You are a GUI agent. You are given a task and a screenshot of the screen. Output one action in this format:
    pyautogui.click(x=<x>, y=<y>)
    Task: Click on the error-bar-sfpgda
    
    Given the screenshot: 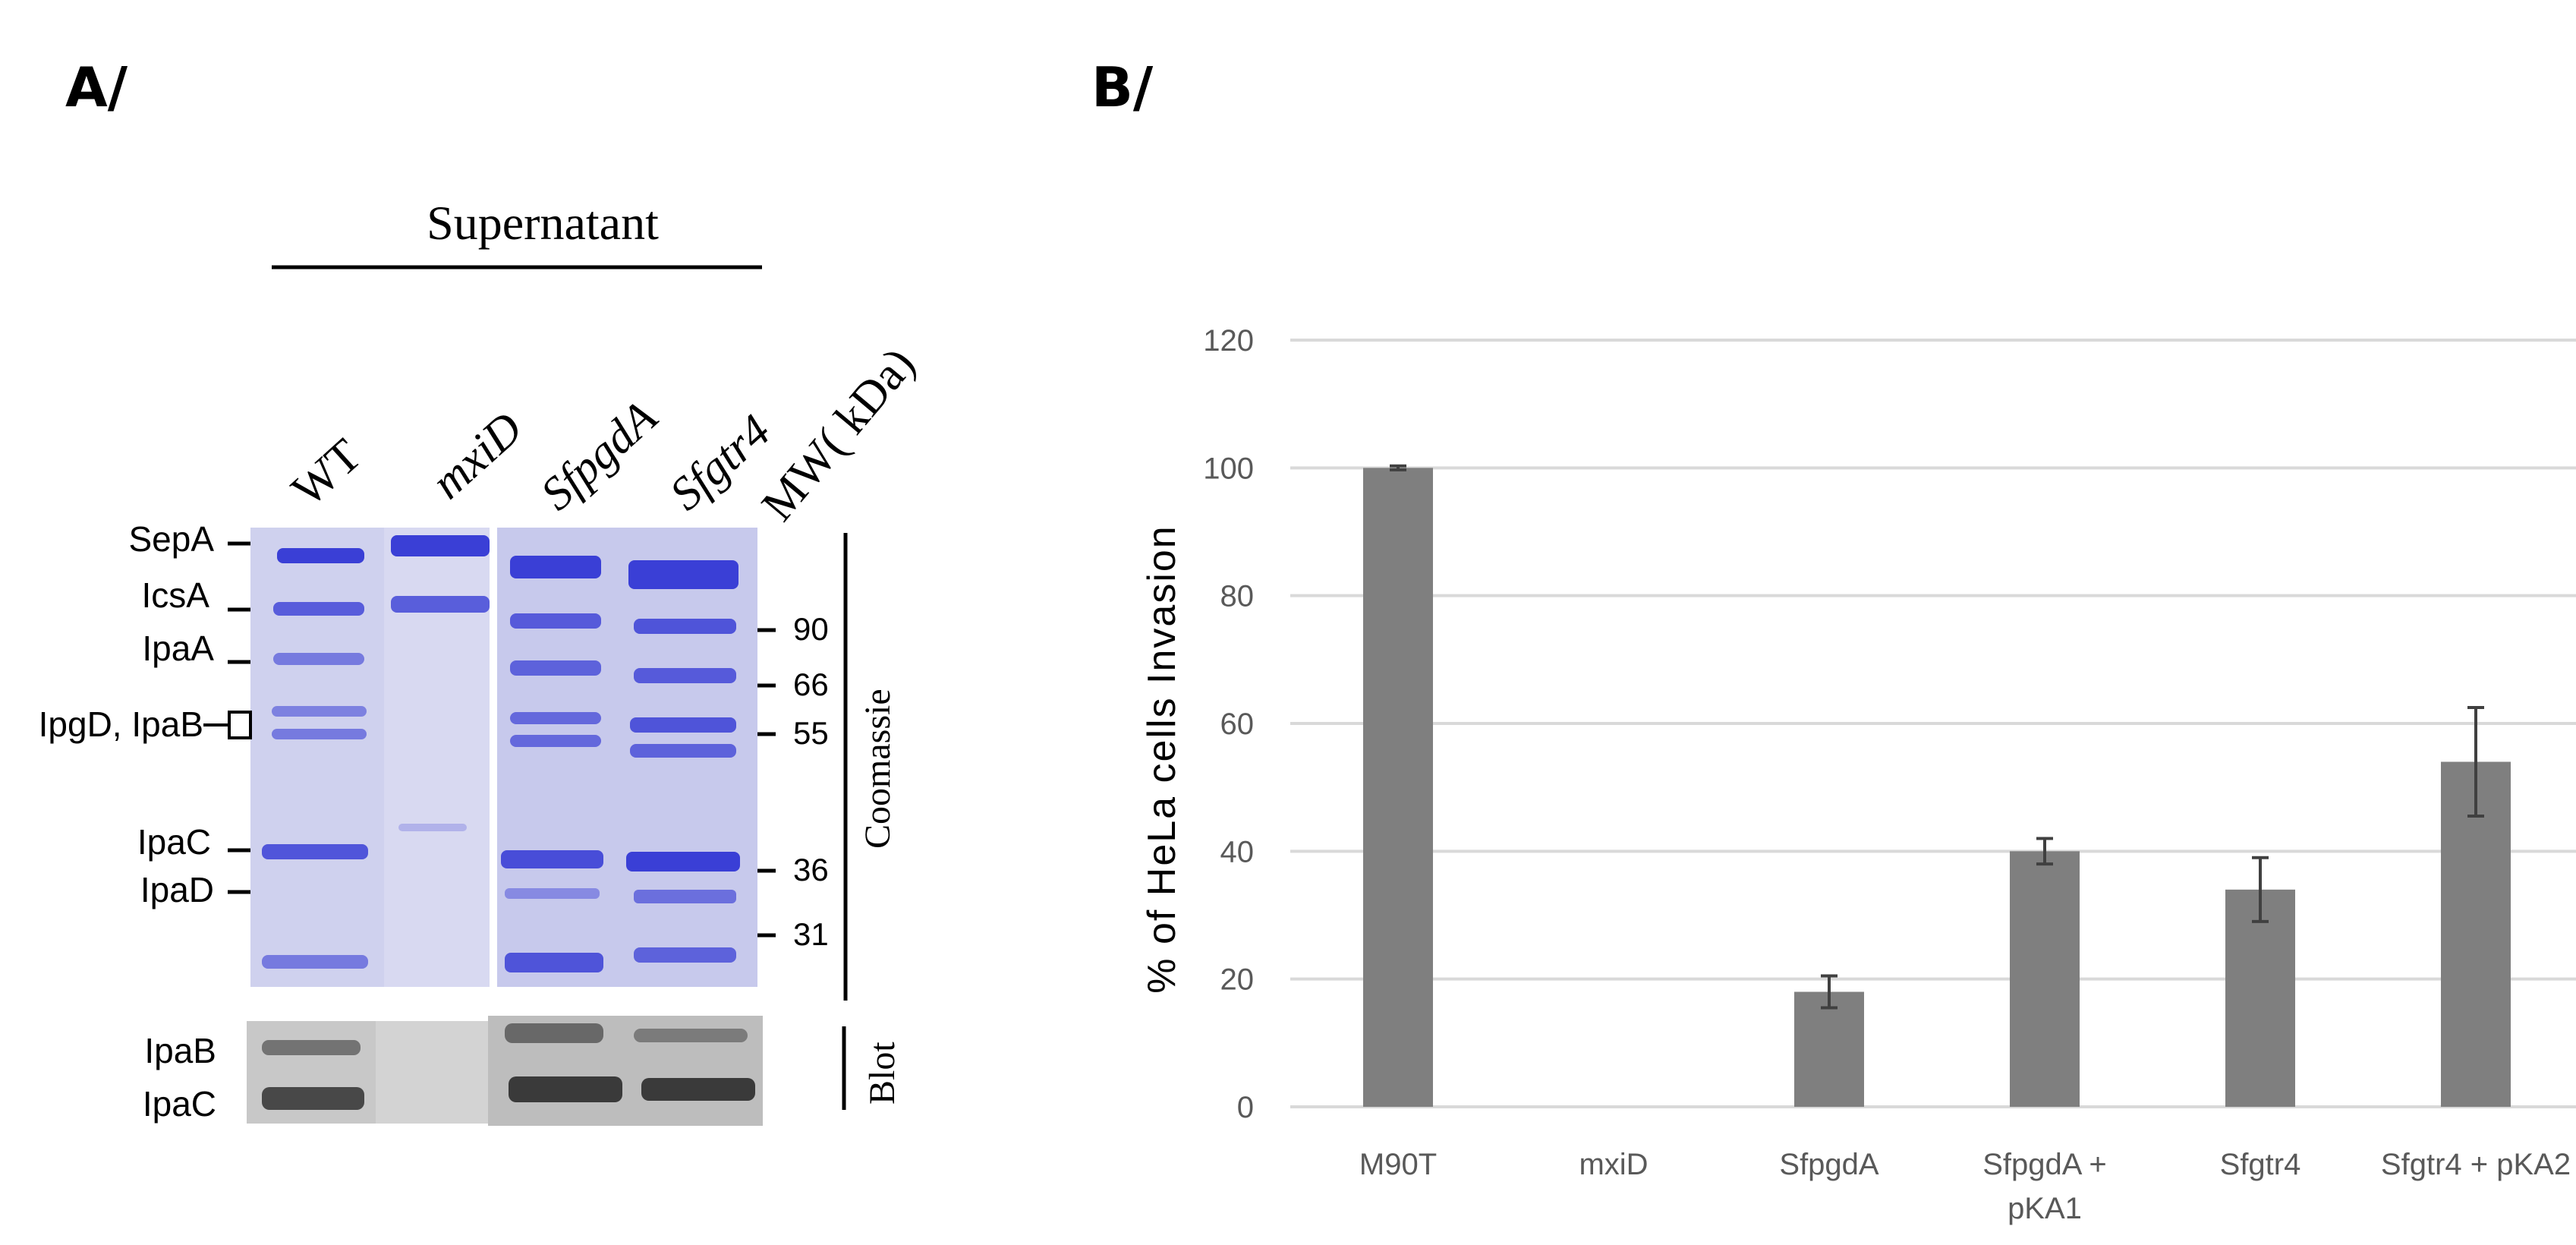 What is the action you would take?
    pyautogui.click(x=1829, y=992)
    